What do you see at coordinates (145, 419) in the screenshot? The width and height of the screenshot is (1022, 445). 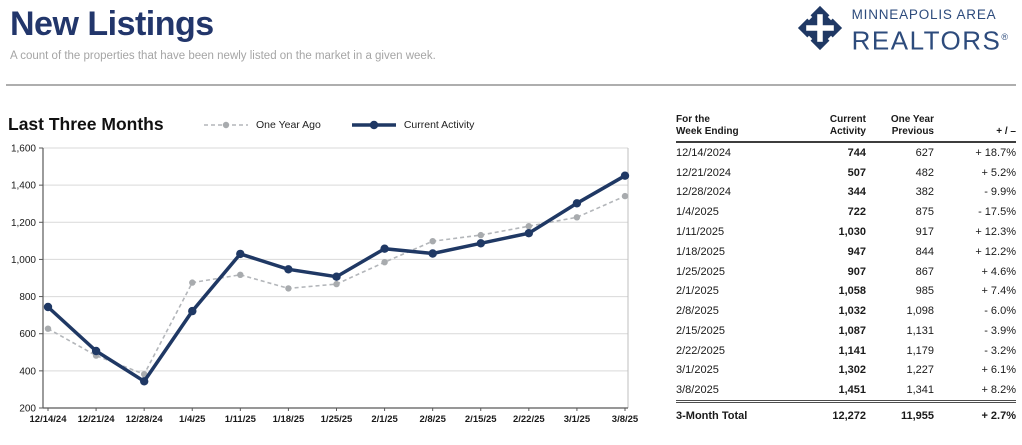 I see `svg-text: 12/28/24` at bounding box center [145, 419].